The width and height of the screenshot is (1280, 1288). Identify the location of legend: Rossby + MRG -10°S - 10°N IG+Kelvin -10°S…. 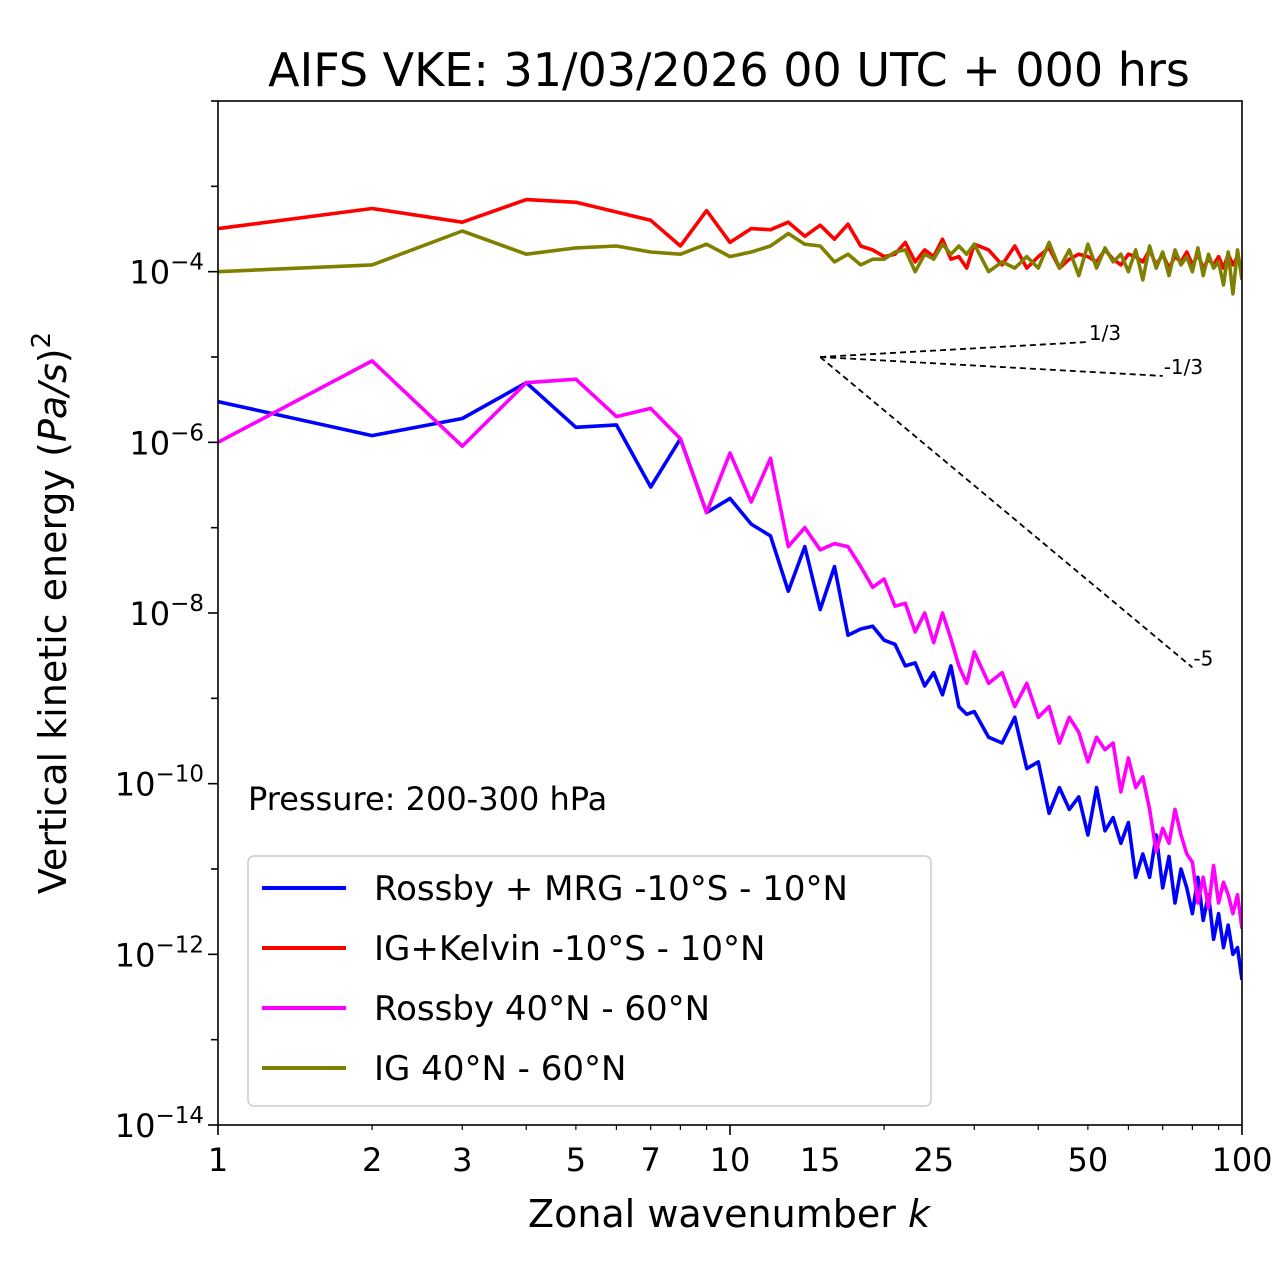
(589, 981).